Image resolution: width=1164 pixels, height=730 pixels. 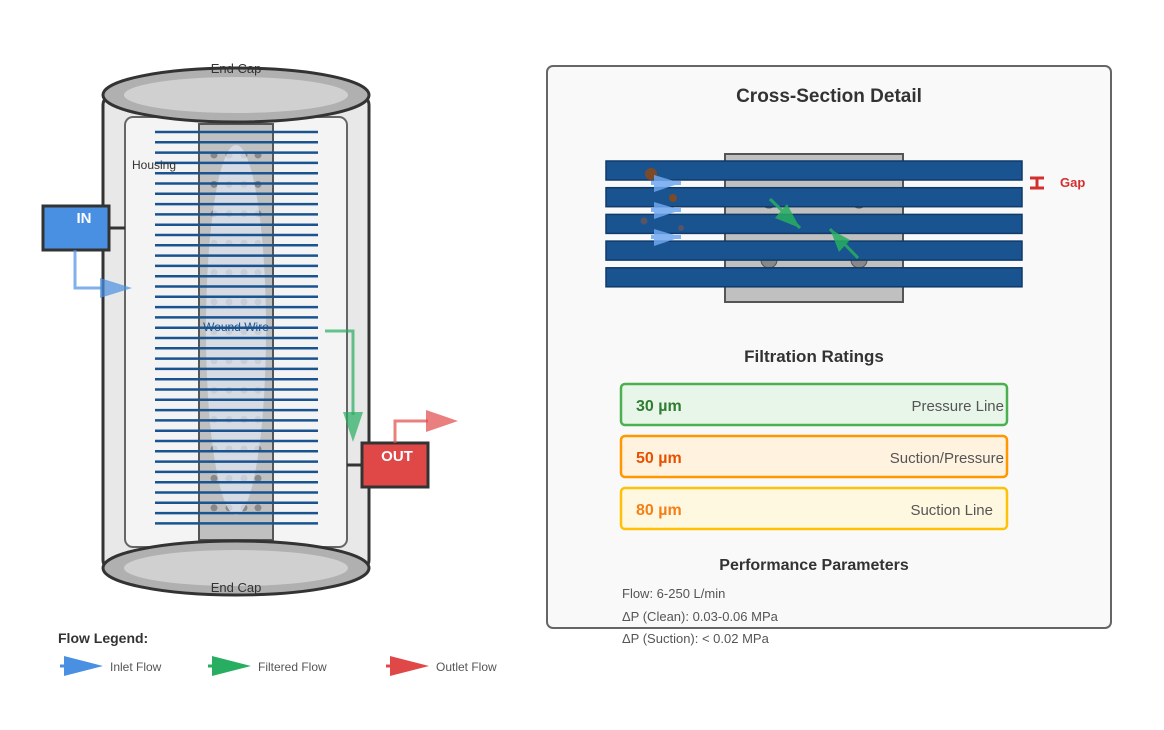 I want to click on rating-value: 30 µm, so click(x=659, y=406).